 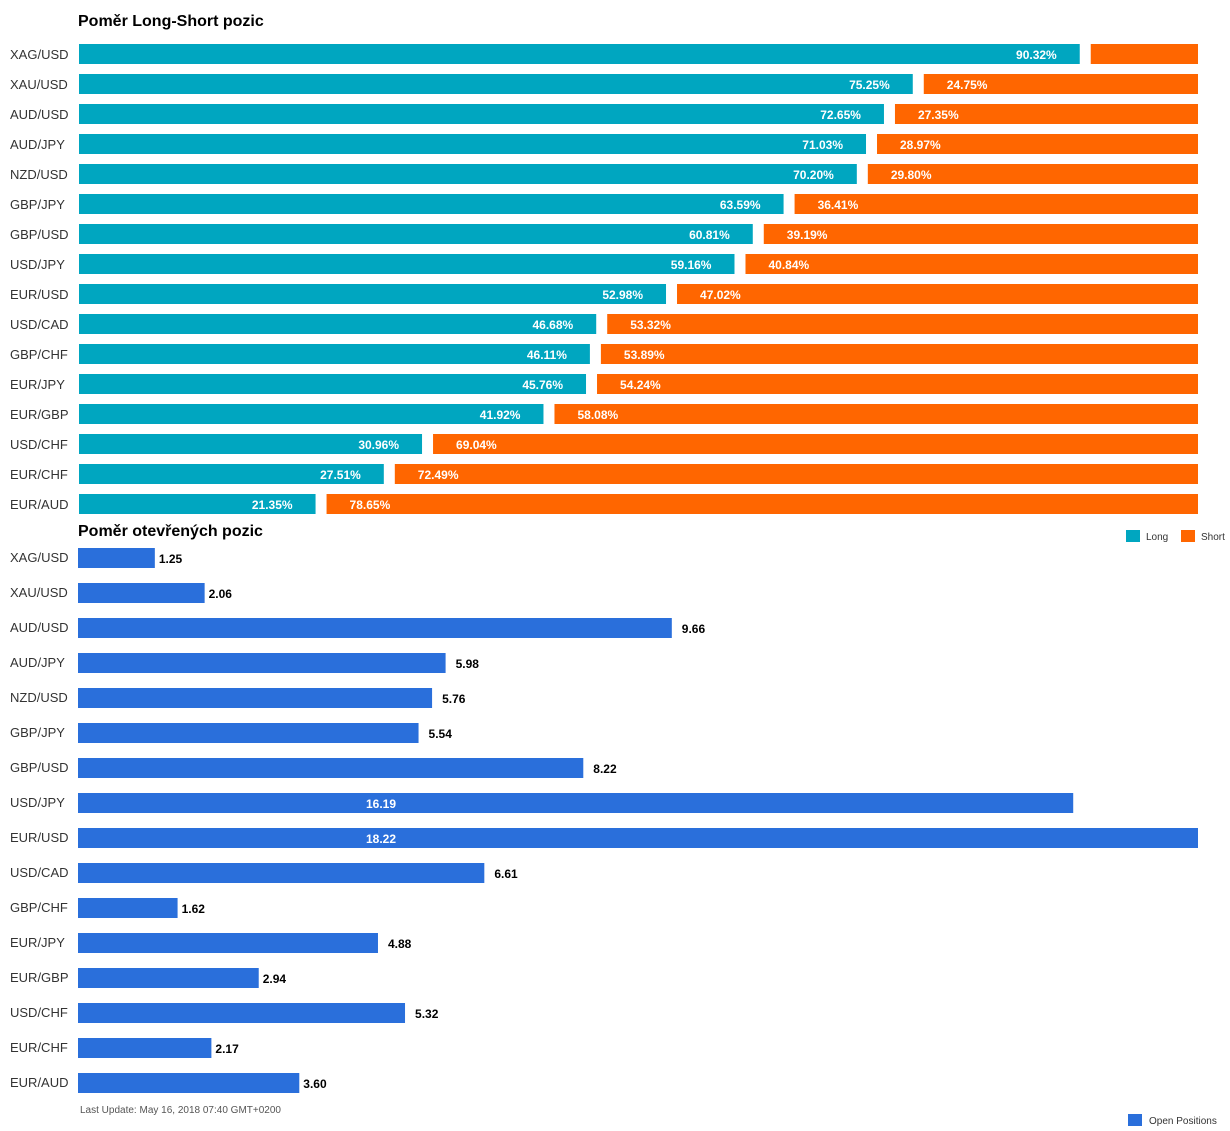 What do you see at coordinates (39, 1082) in the screenshot?
I see `category-label-eur-aud: EUR/AUD` at bounding box center [39, 1082].